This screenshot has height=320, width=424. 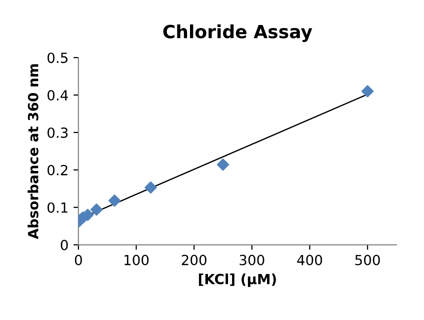 What do you see at coordinates (58, 207) in the screenshot?
I see `y-tick-label: 0.1` at bounding box center [58, 207].